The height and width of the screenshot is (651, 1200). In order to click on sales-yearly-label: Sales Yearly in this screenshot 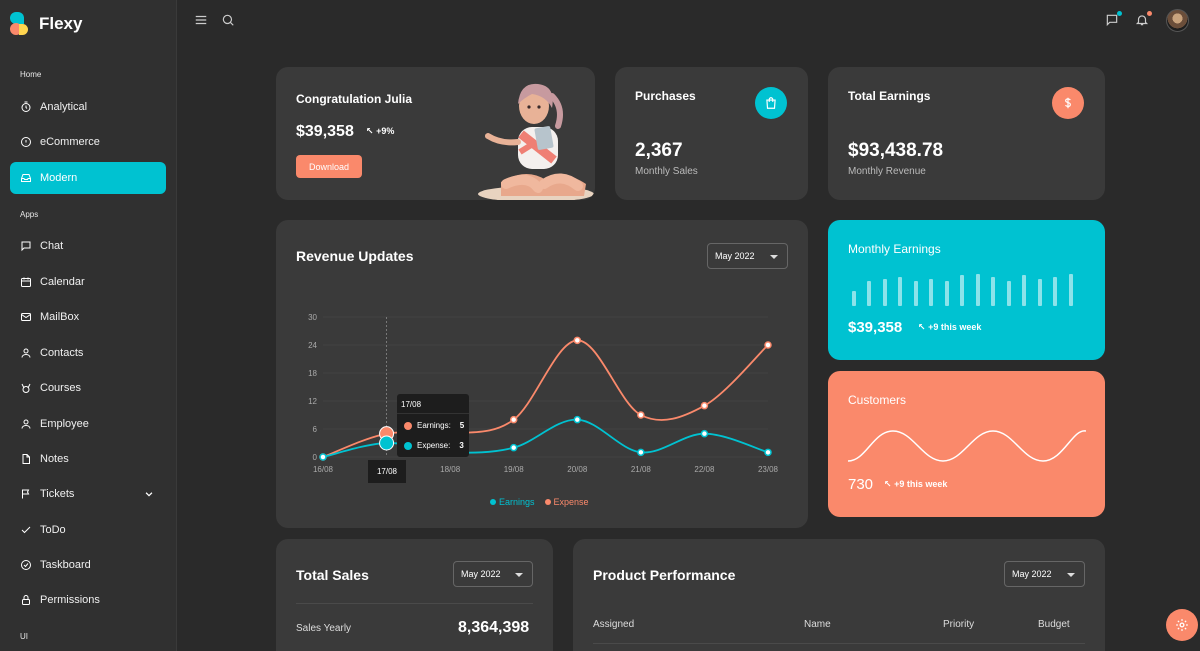, I will do `click(324, 628)`.